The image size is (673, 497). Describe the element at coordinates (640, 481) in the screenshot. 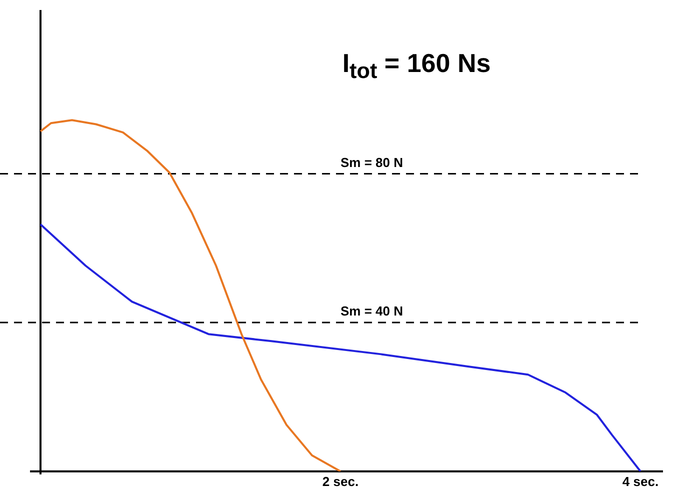

I see `x-tick-label: 4 sec.` at that location.